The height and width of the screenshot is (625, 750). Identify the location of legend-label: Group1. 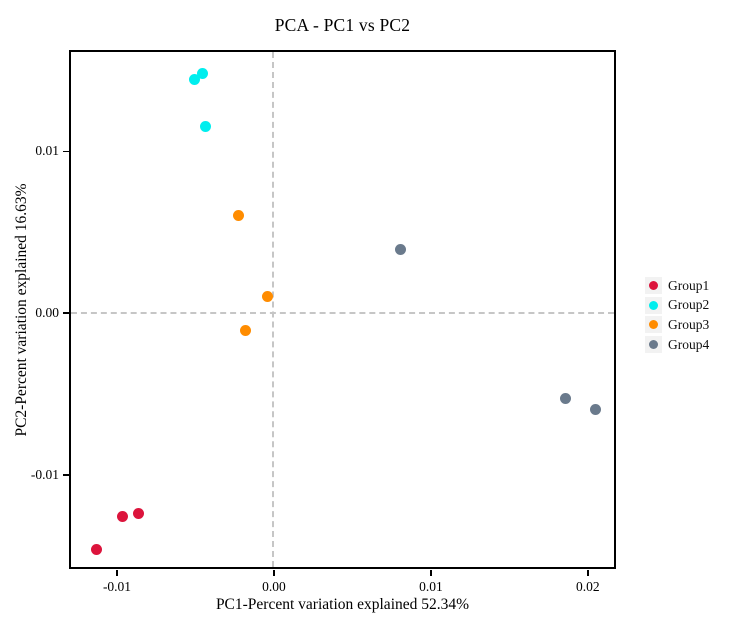
(689, 285).